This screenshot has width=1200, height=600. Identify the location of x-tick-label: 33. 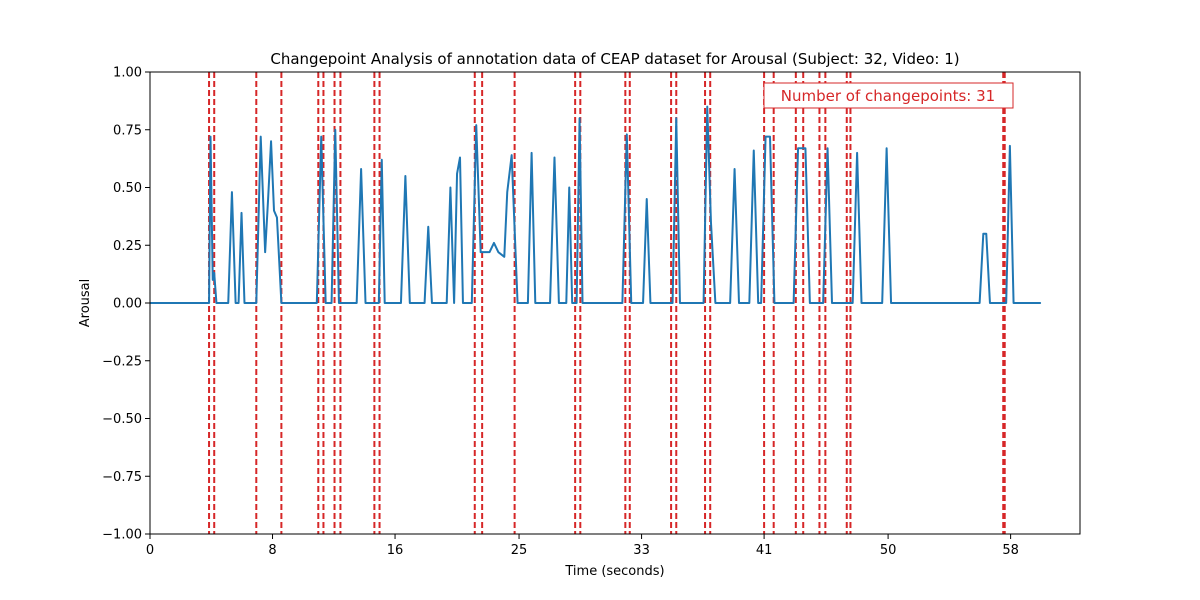
(641, 550).